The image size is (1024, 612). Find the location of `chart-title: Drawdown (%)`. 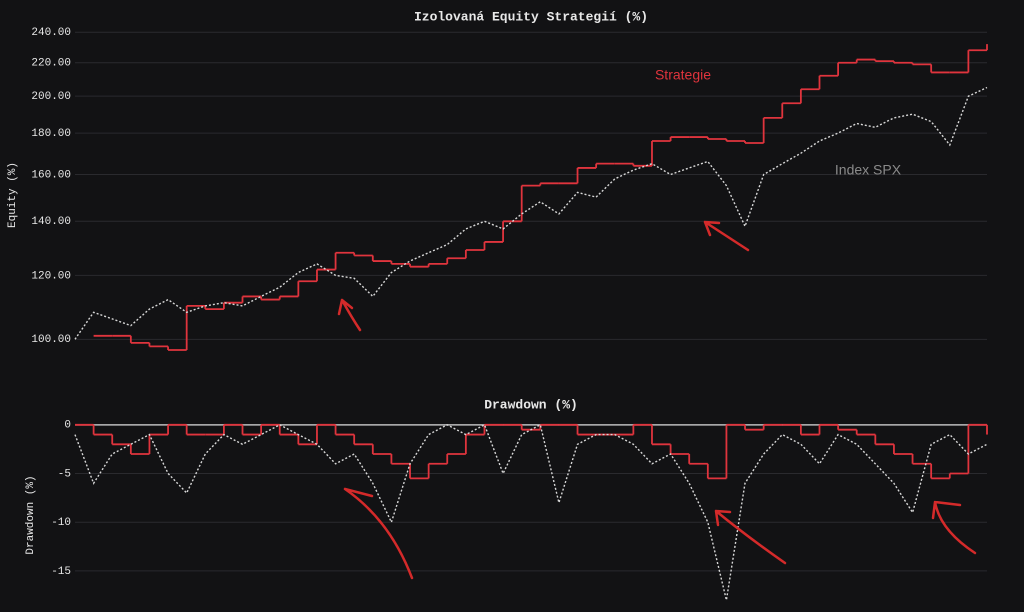

chart-title: Drawdown (%) is located at coordinates (531, 404).